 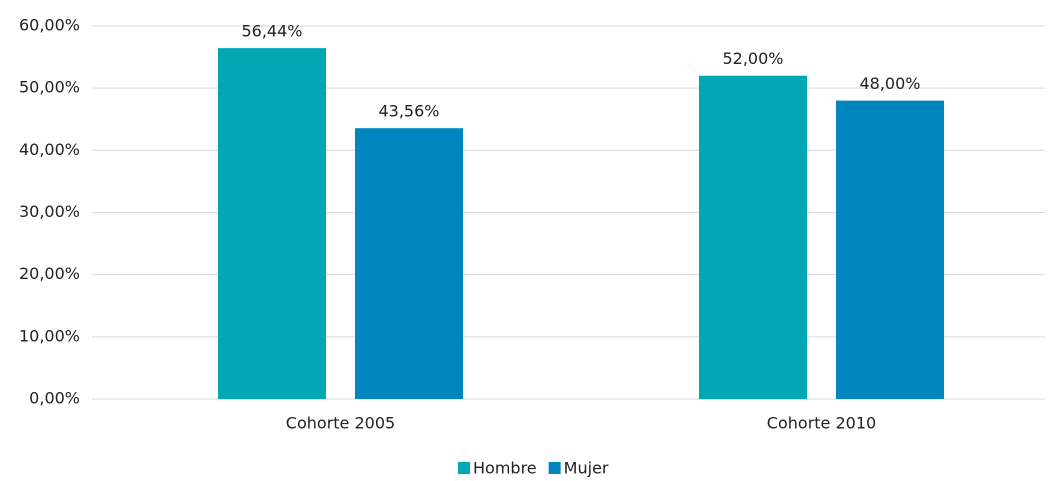 I want to click on data-label: 48,00%, so click(x=889, y=83).